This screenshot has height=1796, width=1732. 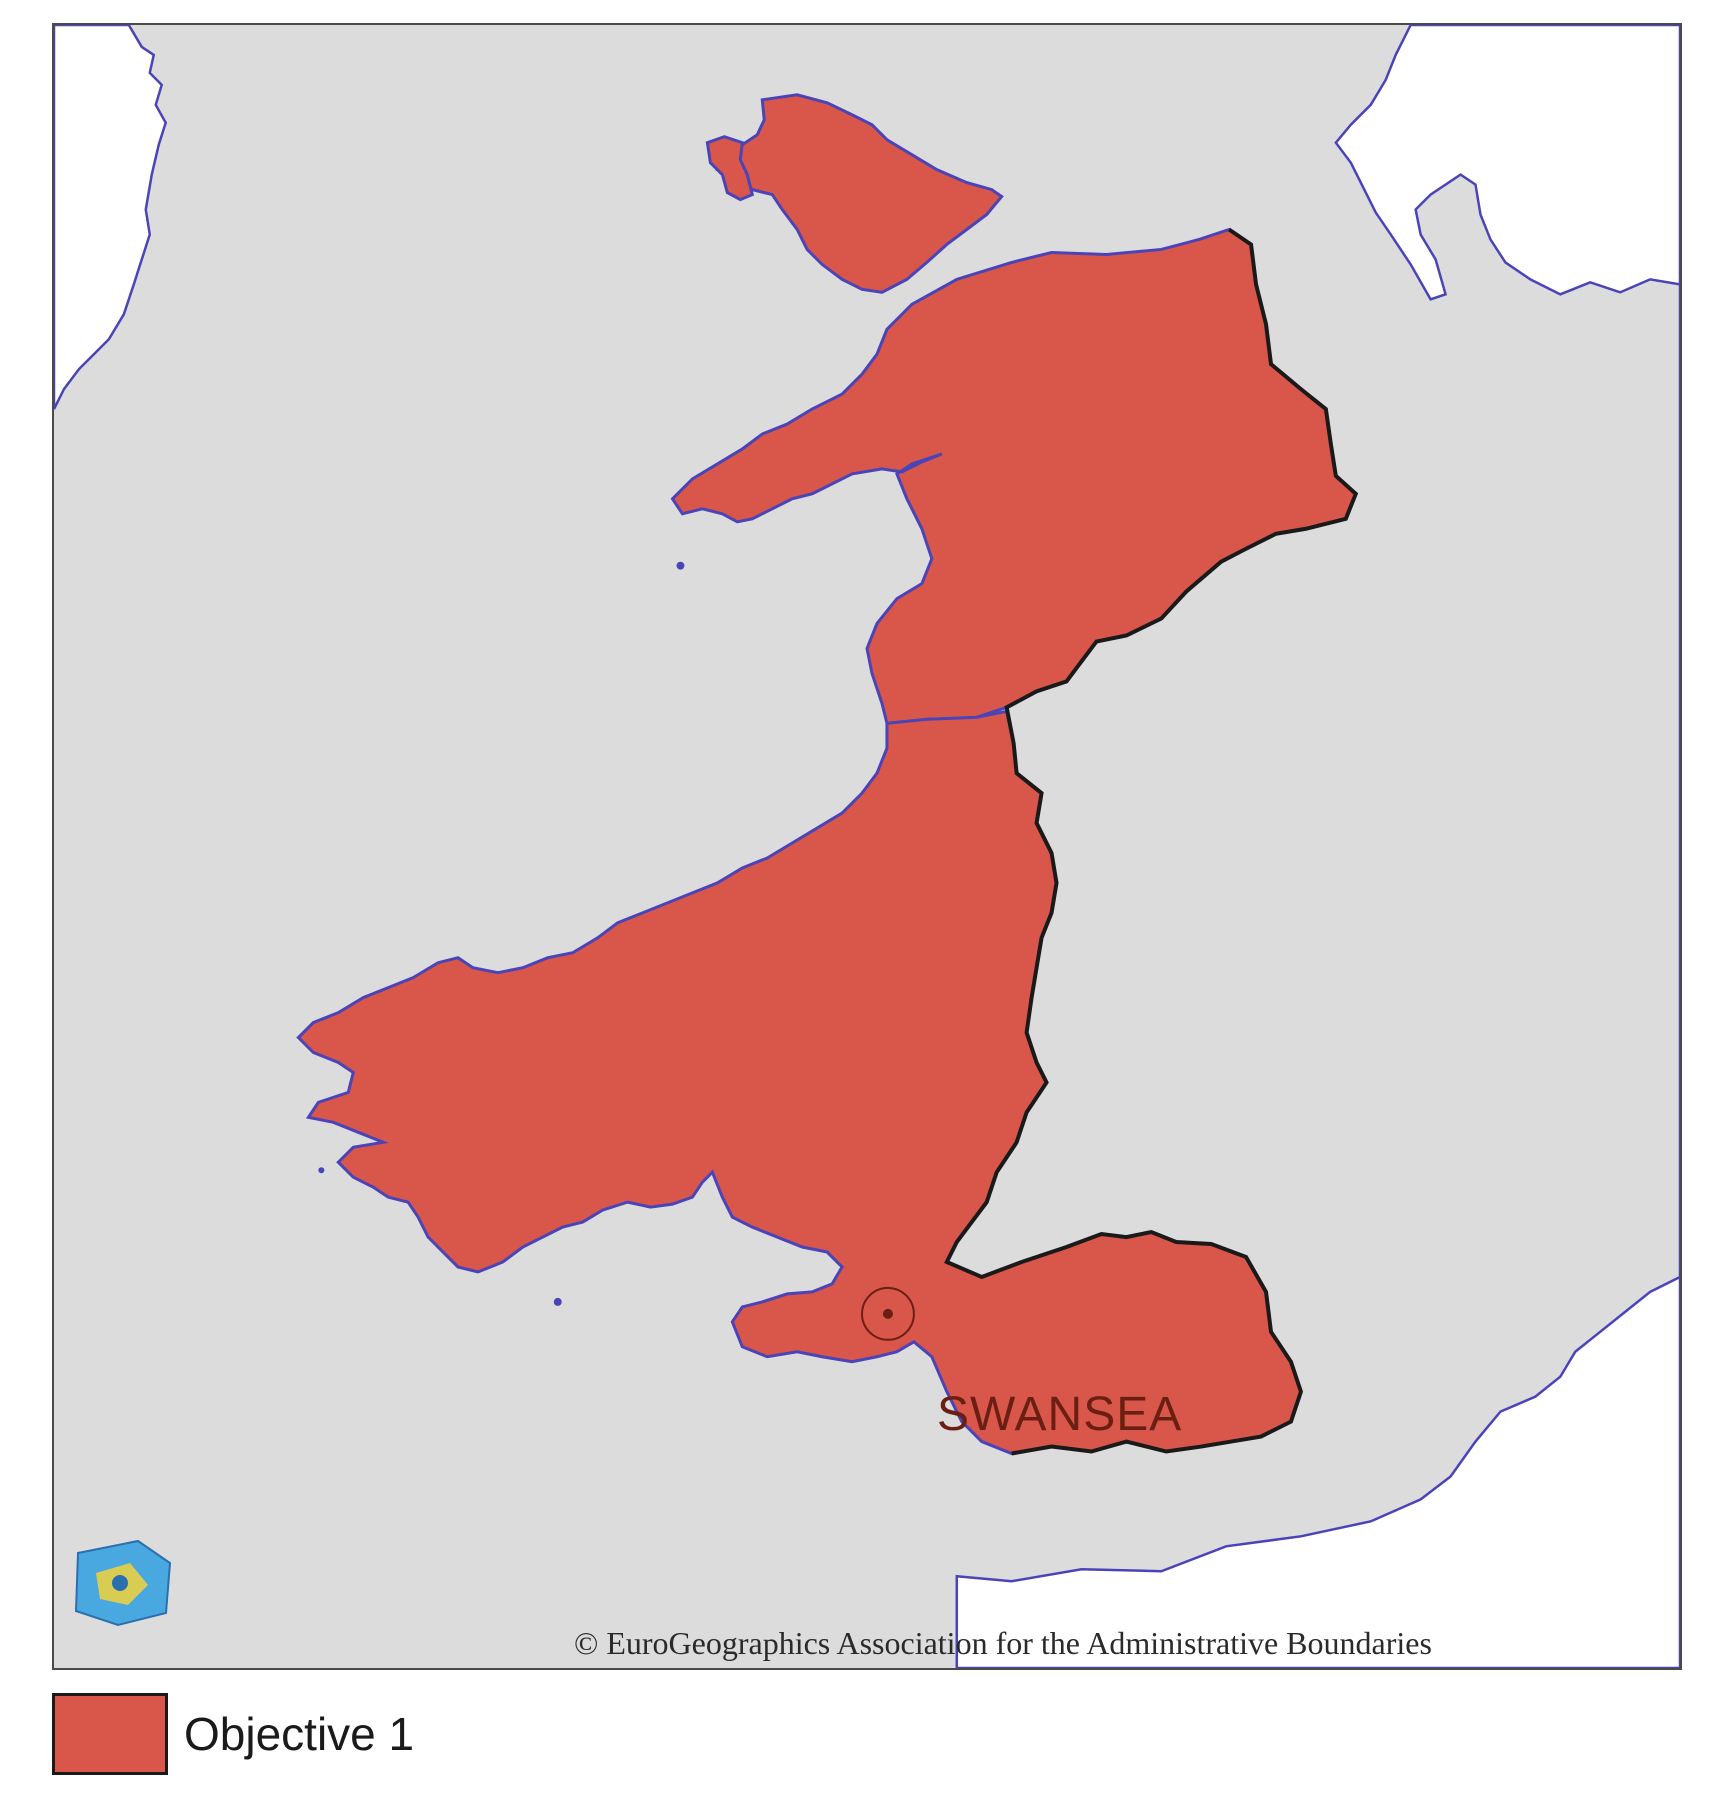 I want to click on swansea-marker-dot, so click(x=887, y=1313).